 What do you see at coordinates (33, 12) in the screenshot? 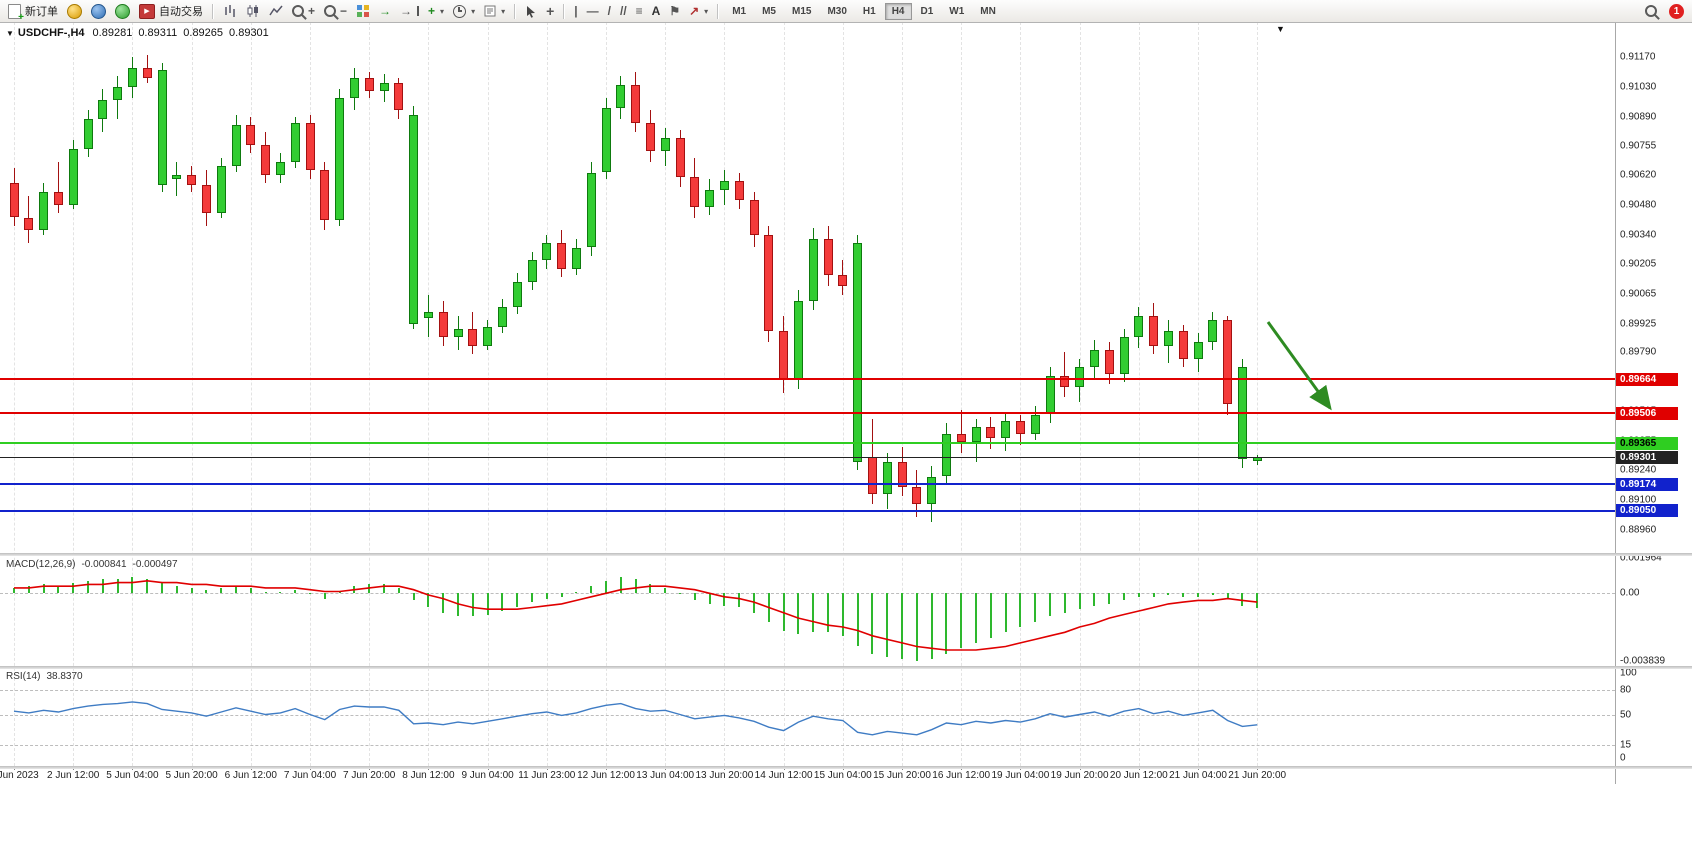
I see `new-order-button: 新订单` at bounding box center [33, 12].